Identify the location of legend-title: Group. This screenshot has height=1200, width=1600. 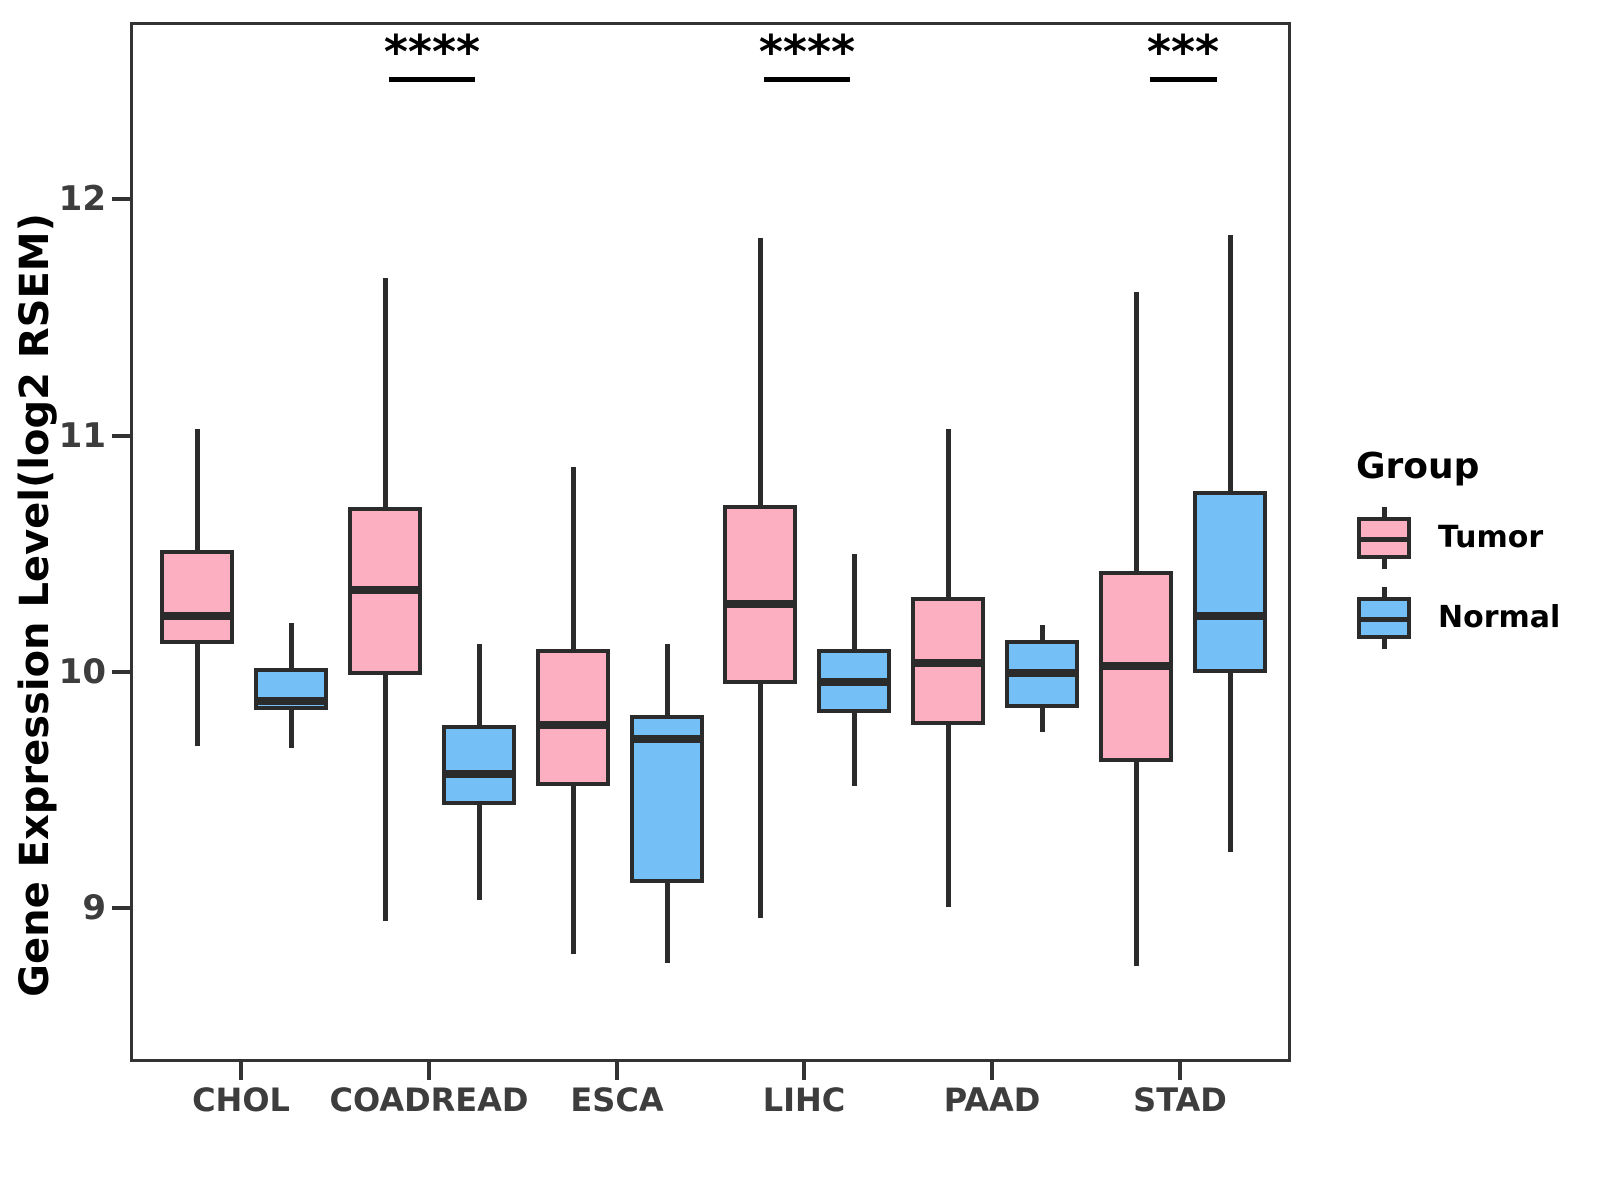
(1418, 466).